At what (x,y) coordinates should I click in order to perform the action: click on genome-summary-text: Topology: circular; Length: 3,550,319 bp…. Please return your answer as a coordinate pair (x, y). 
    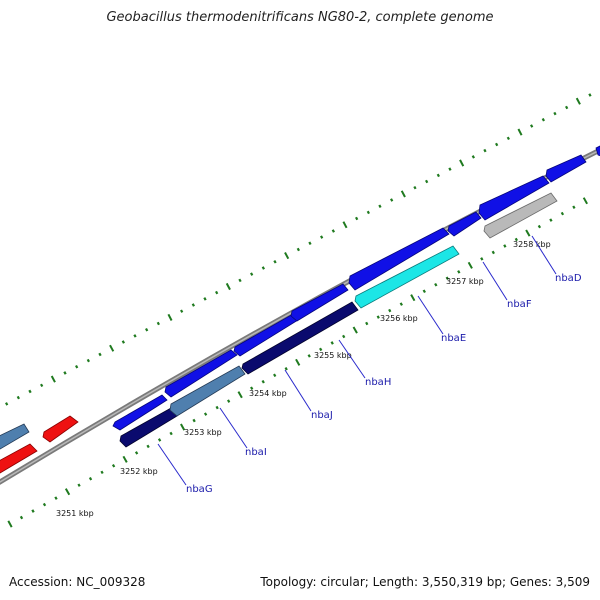
    Looking at the image, I should click on (425, 582).